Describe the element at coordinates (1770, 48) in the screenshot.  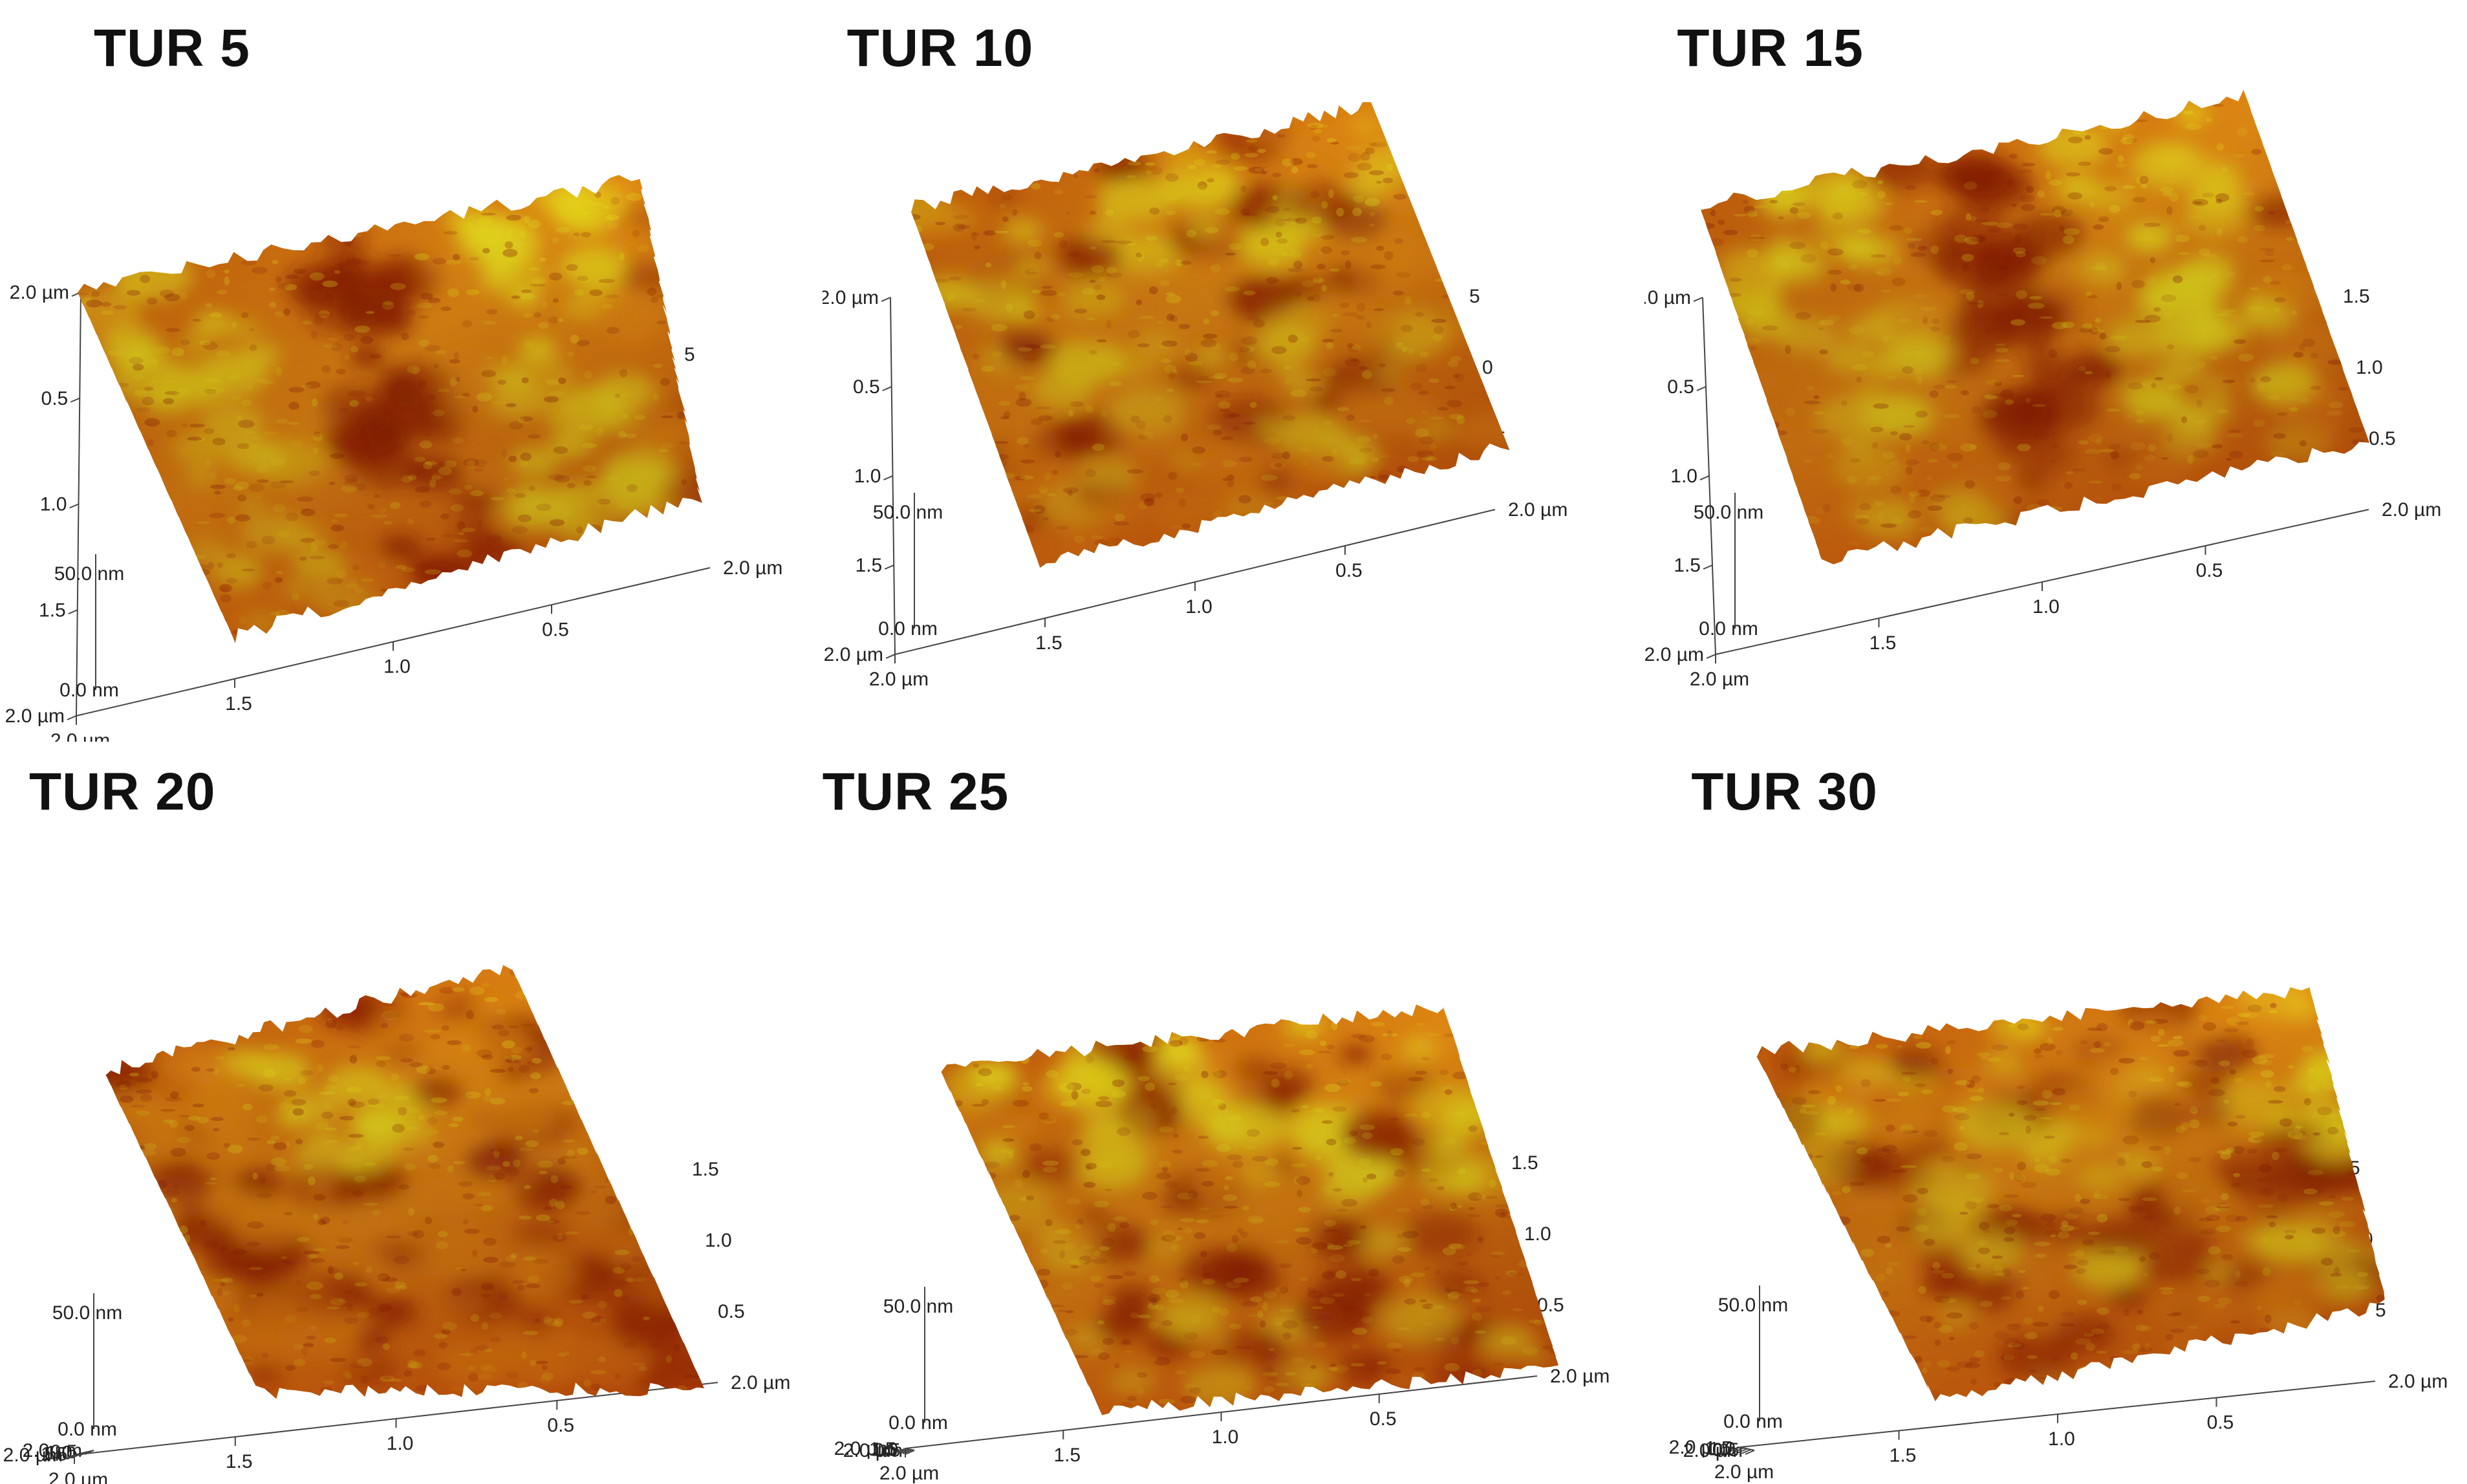
I see `panel-title: TUR 15` at that location.